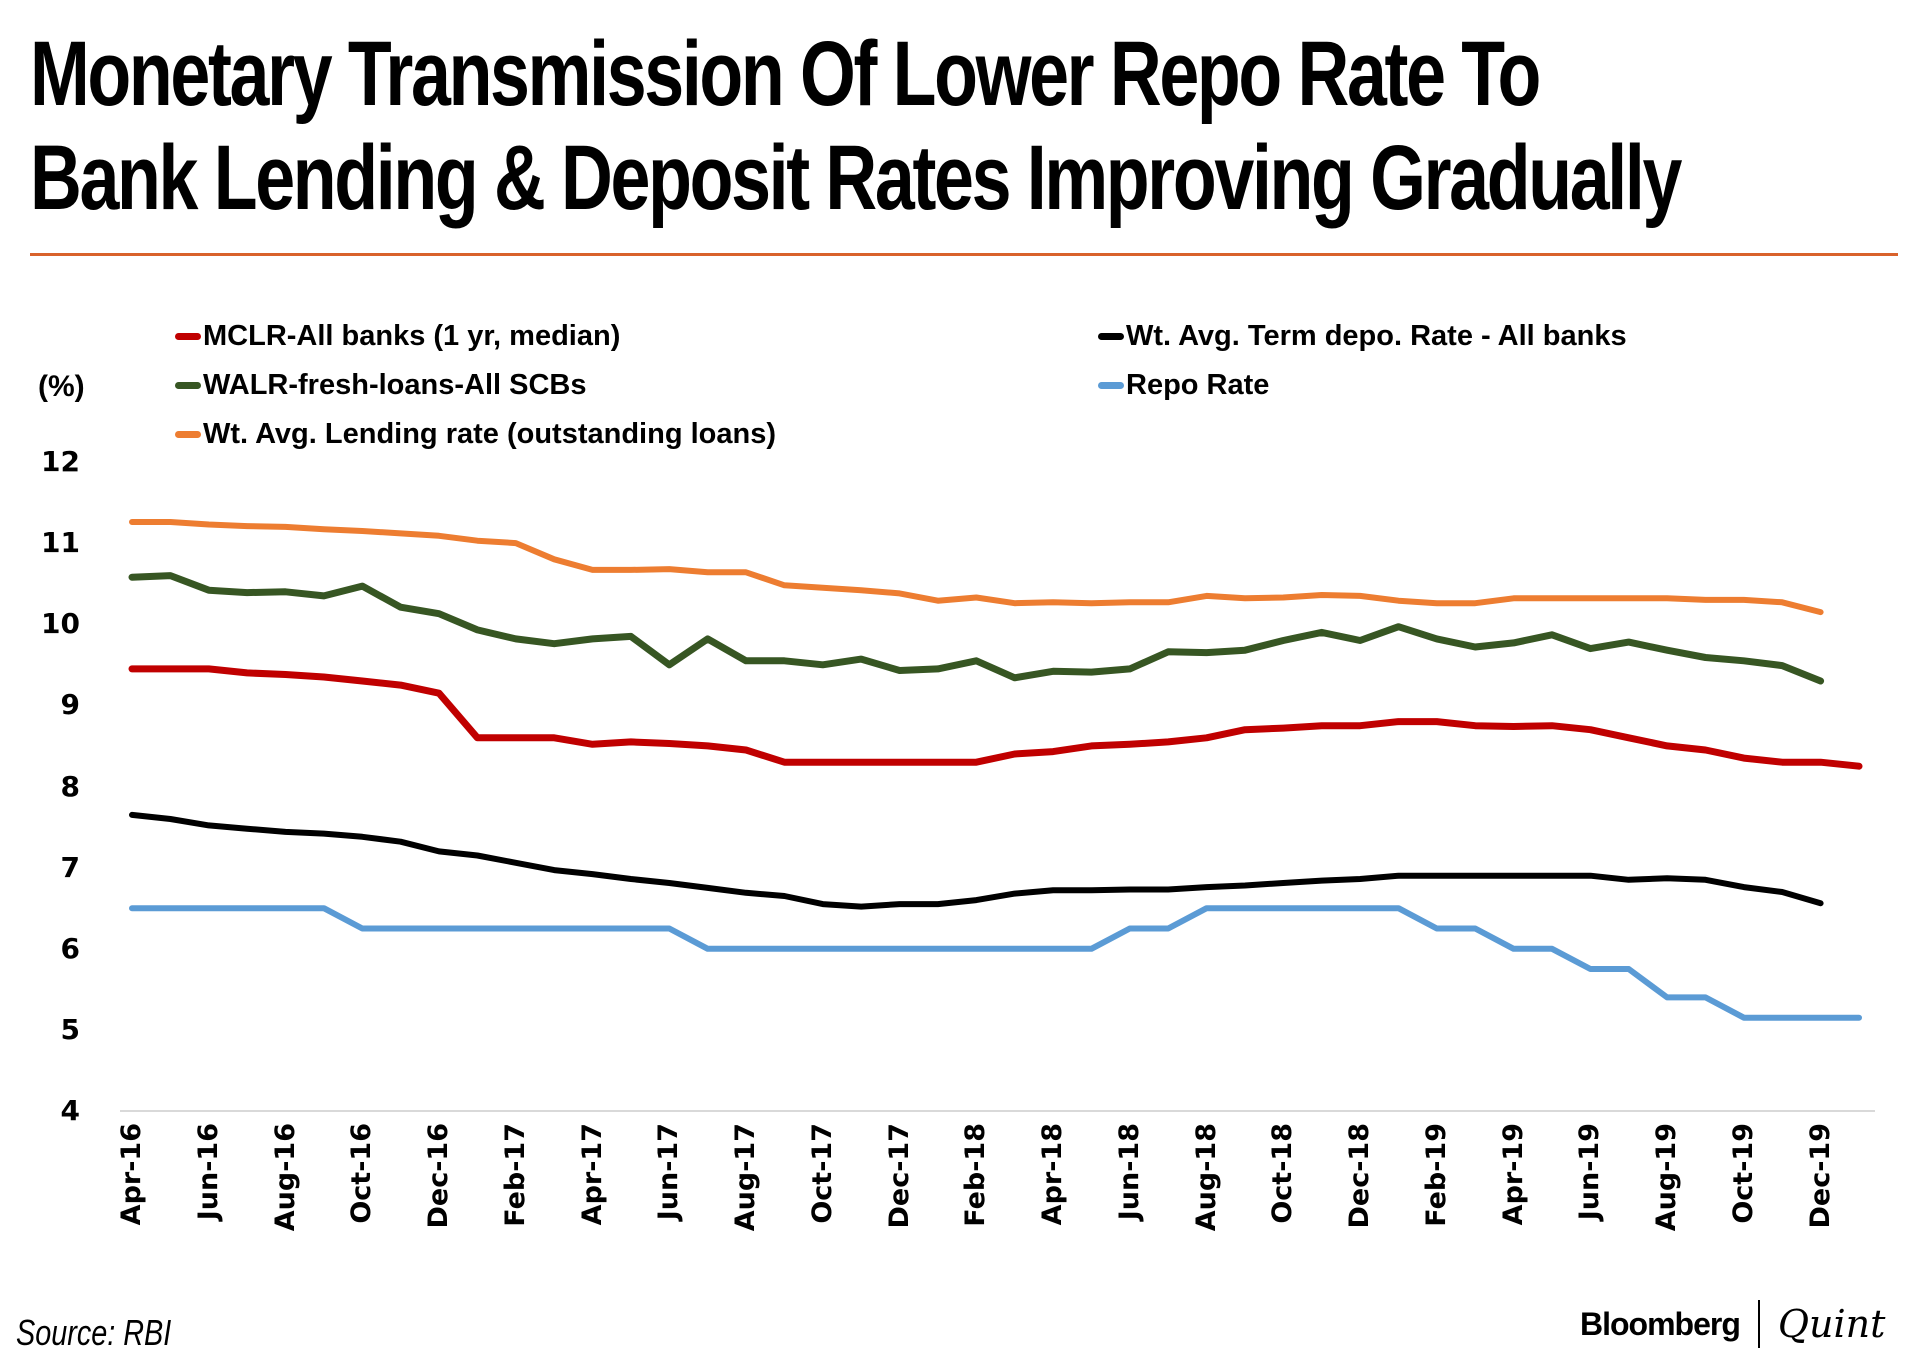 Image resolution: width=1920 pixels, height=1360 pixels. Describe the element at coordinates (1198, 385) in the screenshot. I see `legend-label-repo: Repo Rate` at that location.